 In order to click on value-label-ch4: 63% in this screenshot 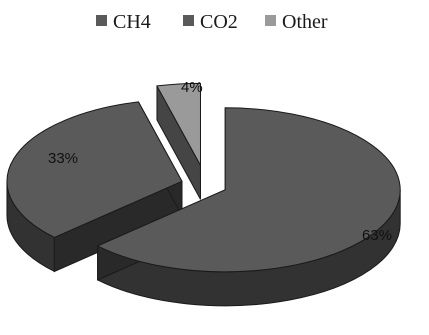, I will do `click(377, 235)`.